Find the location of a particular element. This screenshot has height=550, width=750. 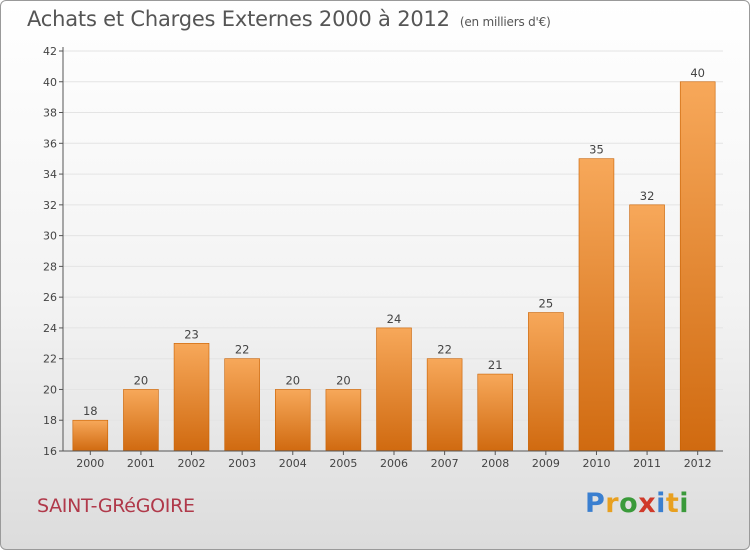

logo-letter: x is located at coordinates (647, 503).